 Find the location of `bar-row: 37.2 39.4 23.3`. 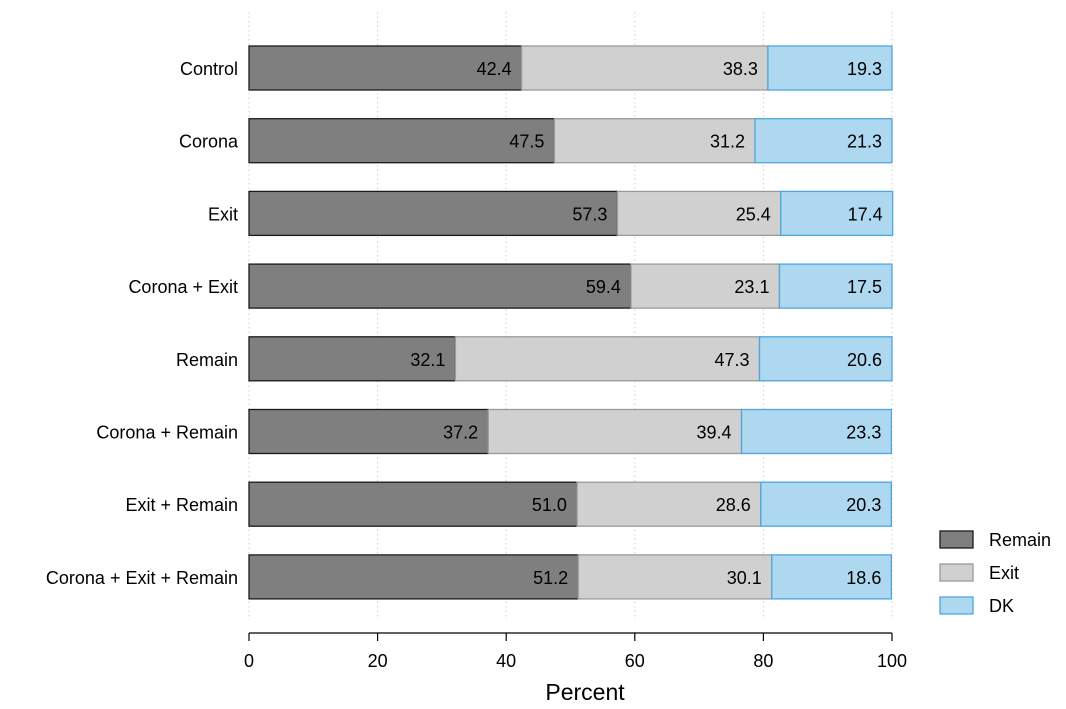

bar-row: 37.2 39.4 23.3 is located at coordinates (570, 431).